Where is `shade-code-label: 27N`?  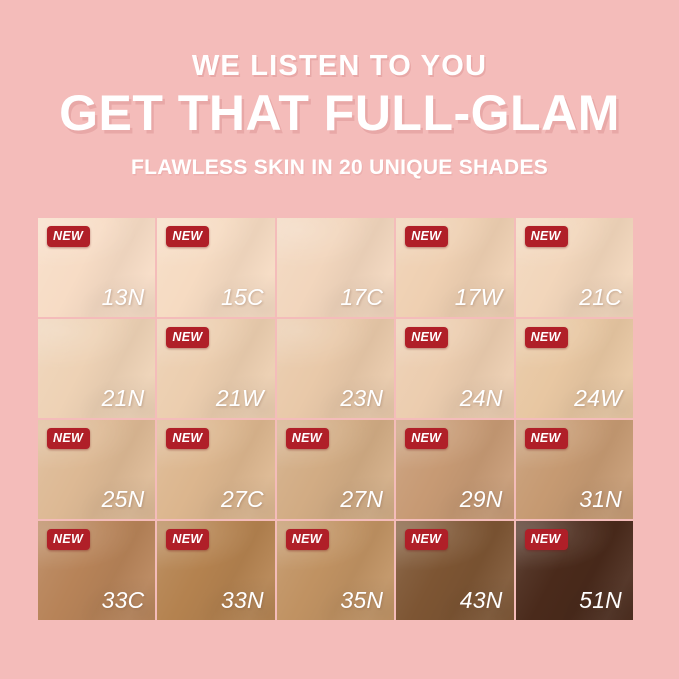
shade-code-label: 27N is located at coordinates (362, 499).